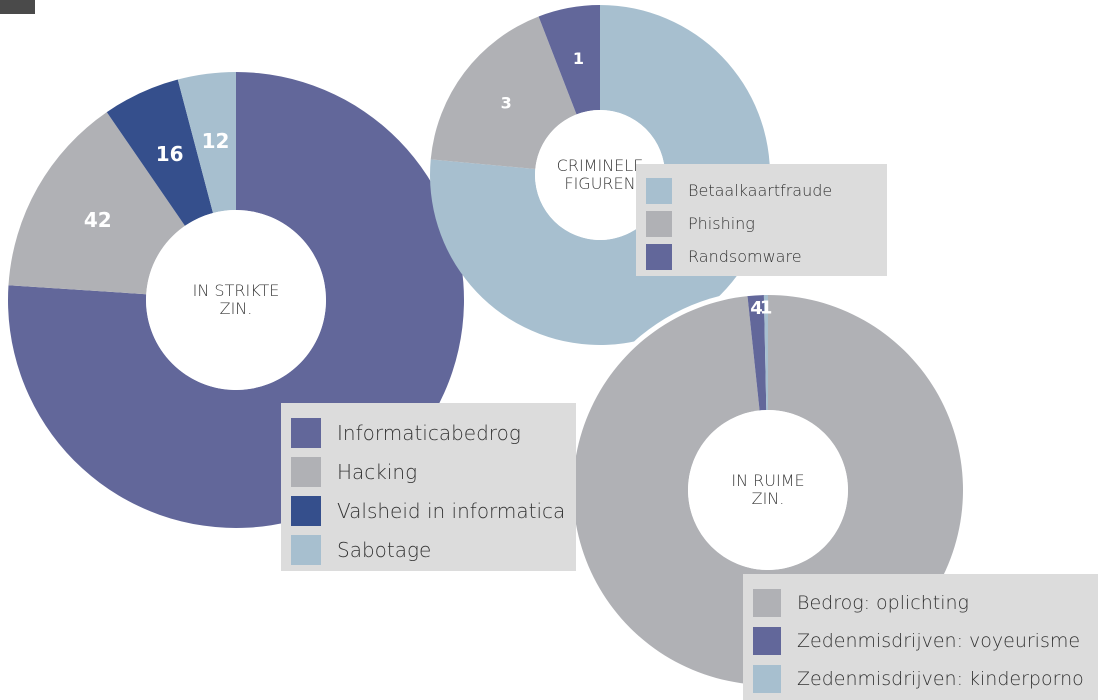  Describe the element at coordinates (745, 256) in the screenshot. I see `legend-label: Randsomware` at that location.